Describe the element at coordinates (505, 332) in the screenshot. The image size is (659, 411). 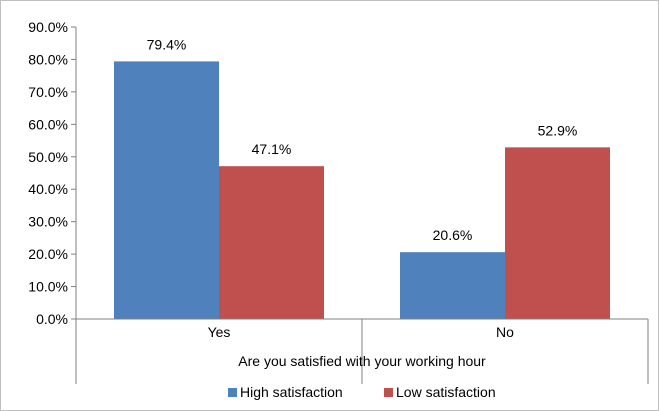
I see `x-category-label: No` at that location.